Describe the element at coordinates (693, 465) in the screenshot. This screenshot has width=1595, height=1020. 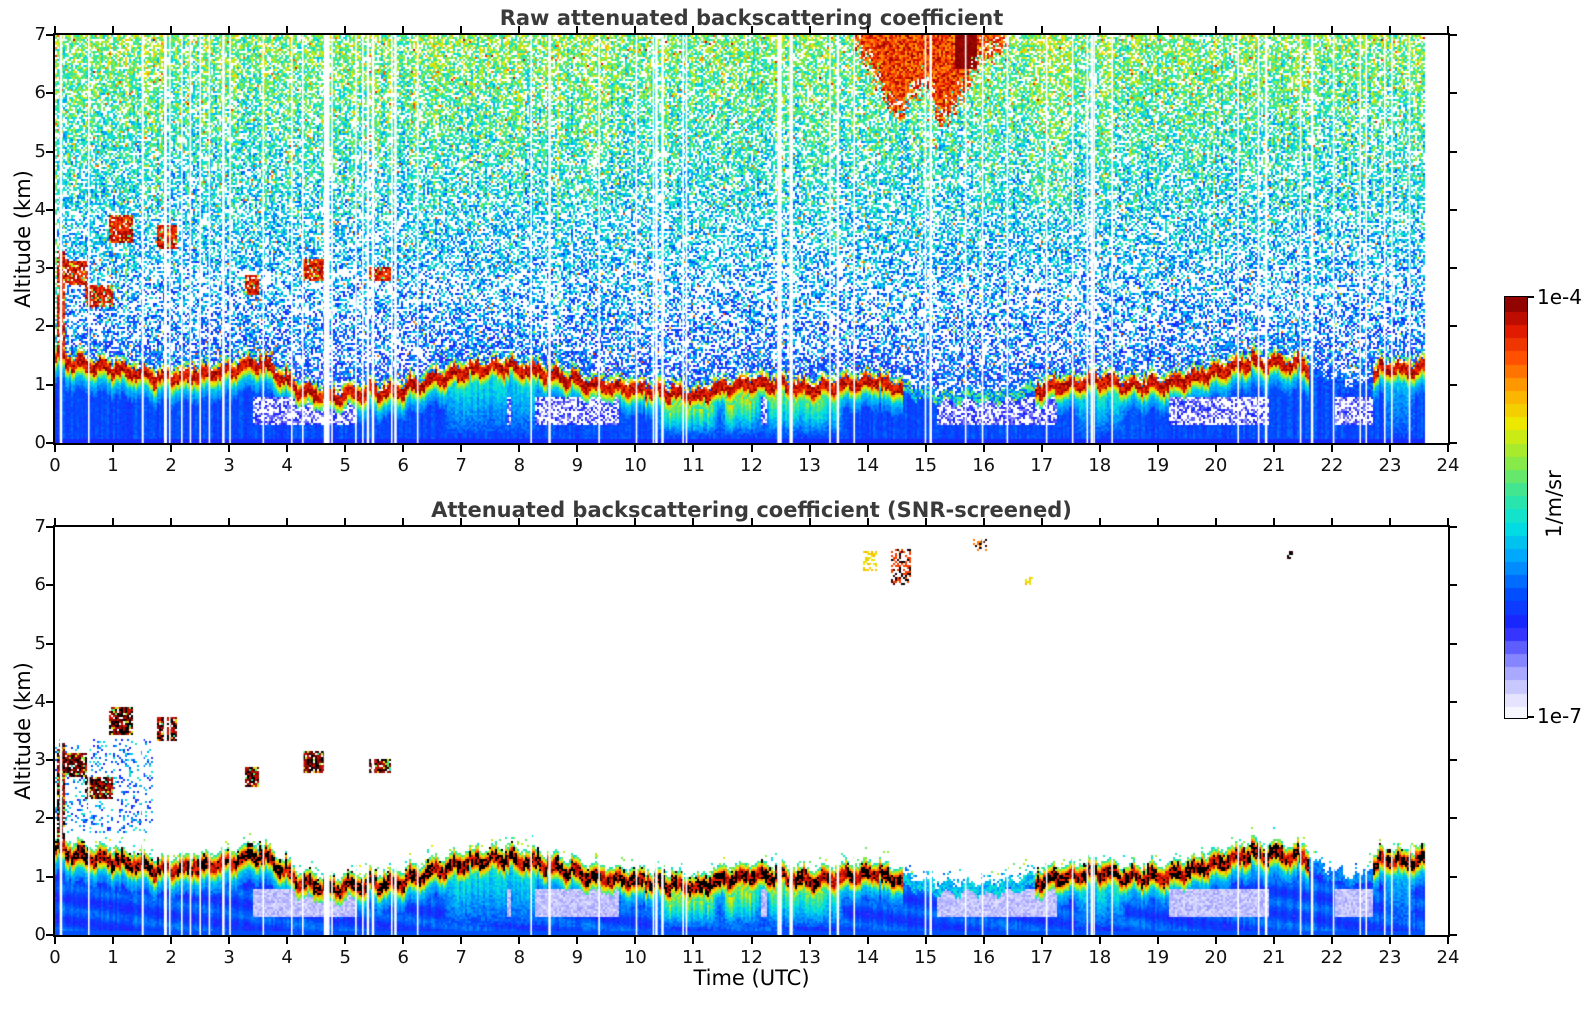
I see `panel1-x-tick-label: 11` at that location.